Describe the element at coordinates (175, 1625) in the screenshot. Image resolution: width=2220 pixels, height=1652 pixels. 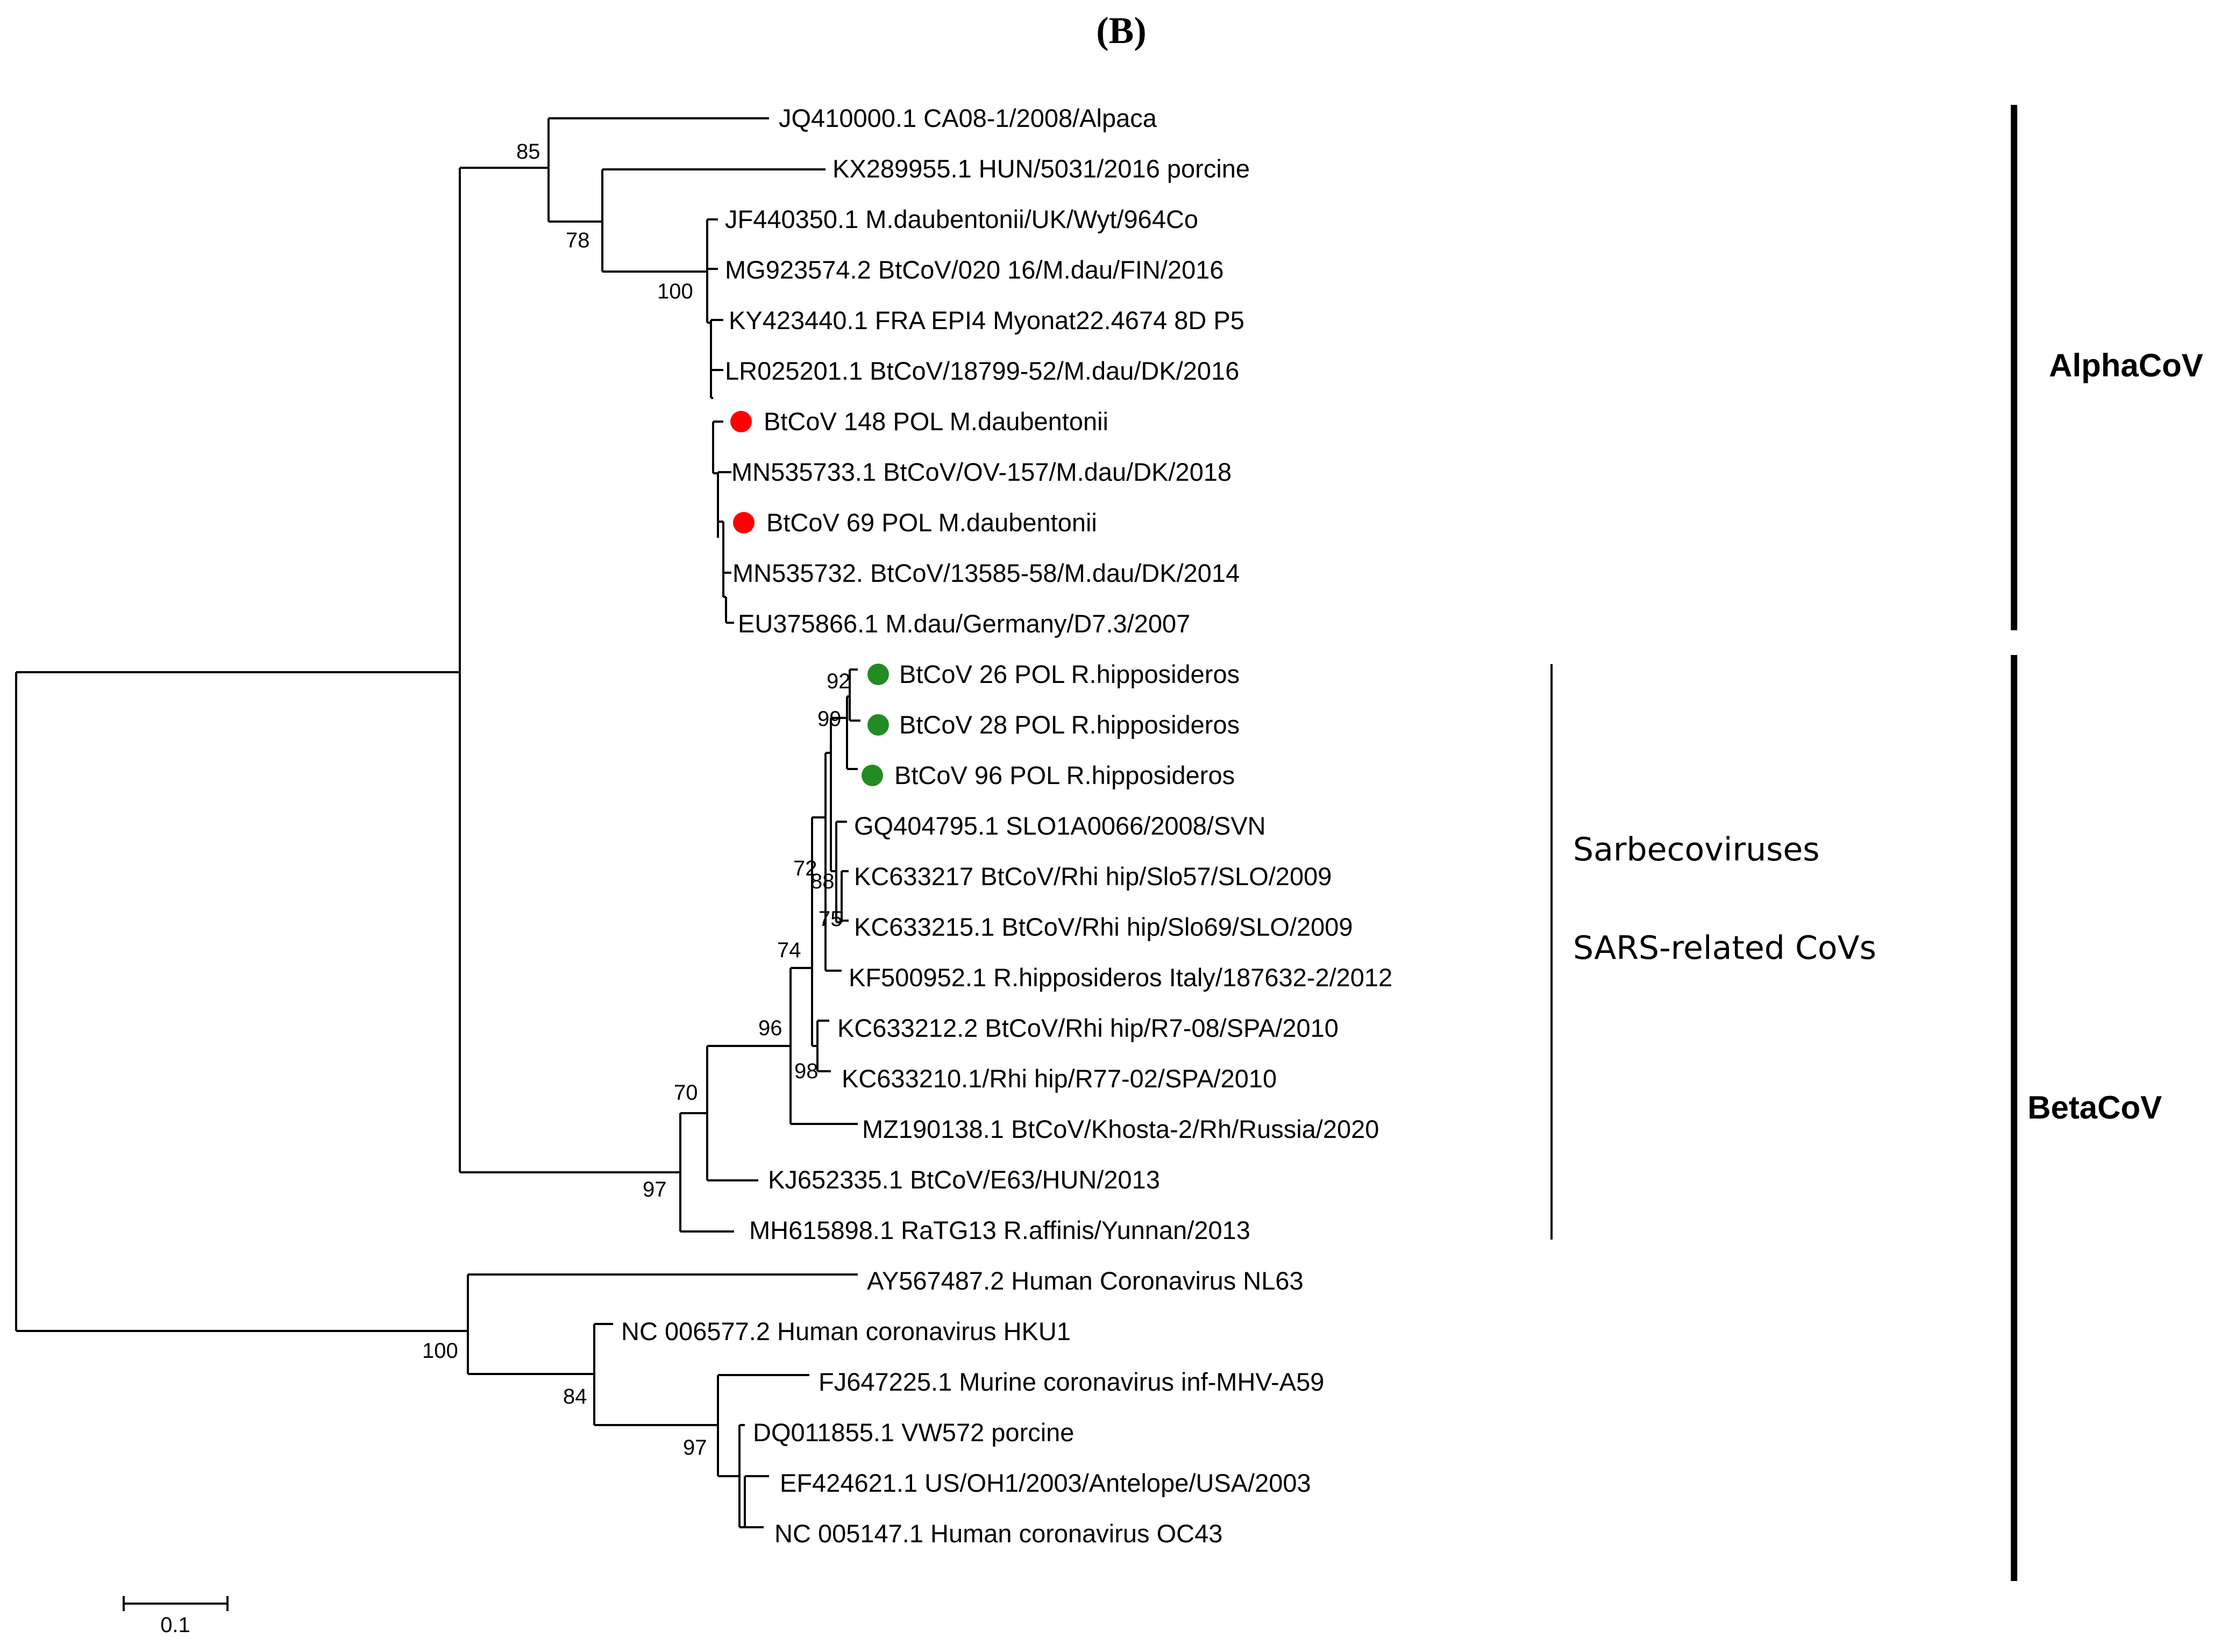
I see `scale-bar-label: 0.1` at that location.